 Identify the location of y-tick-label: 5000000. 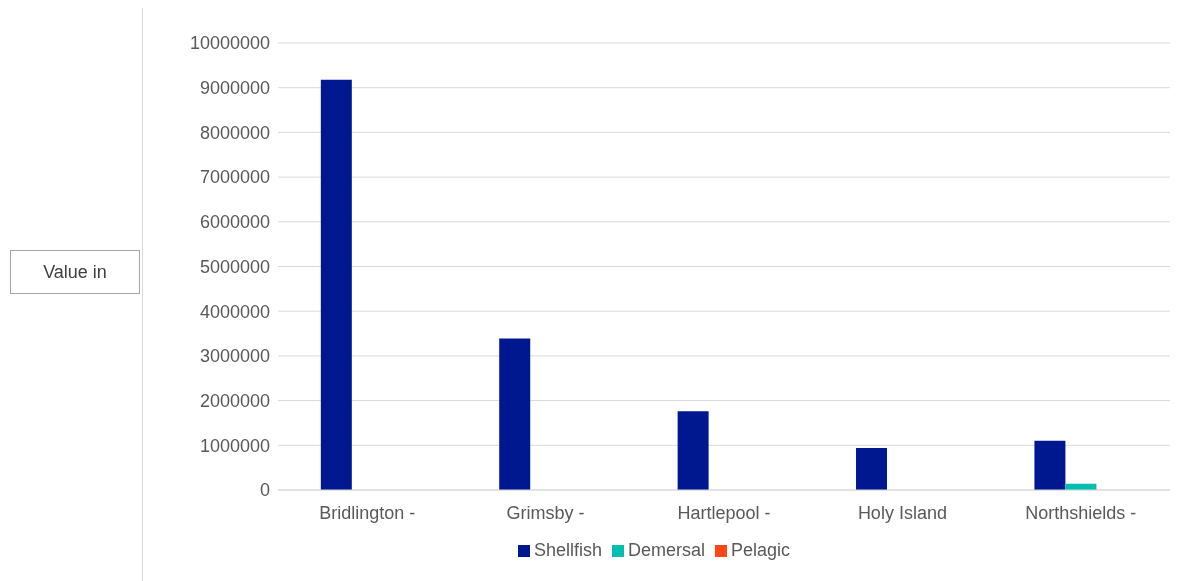
(234, 266).